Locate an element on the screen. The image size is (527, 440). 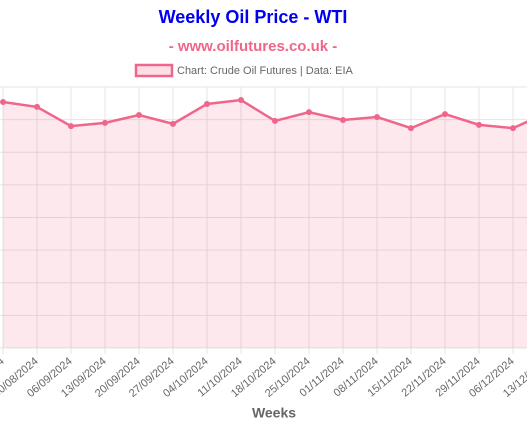
chart-title: Weekly Oil Price - WTI is located at coordinates (253, 17).